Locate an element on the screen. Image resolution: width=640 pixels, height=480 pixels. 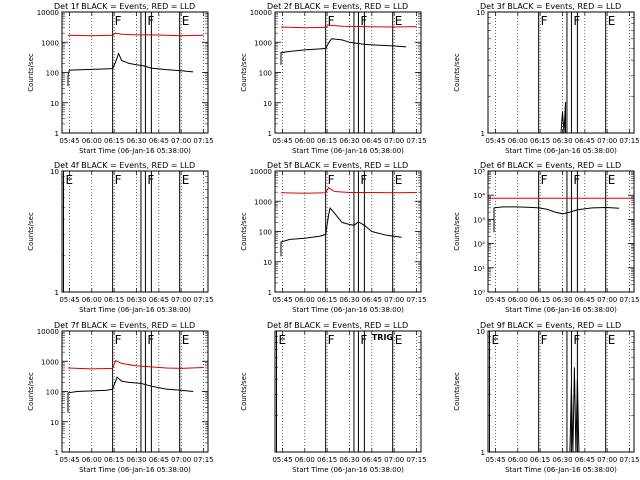
y-tick-label: 10⁰ is located at coordinates (479, 293).